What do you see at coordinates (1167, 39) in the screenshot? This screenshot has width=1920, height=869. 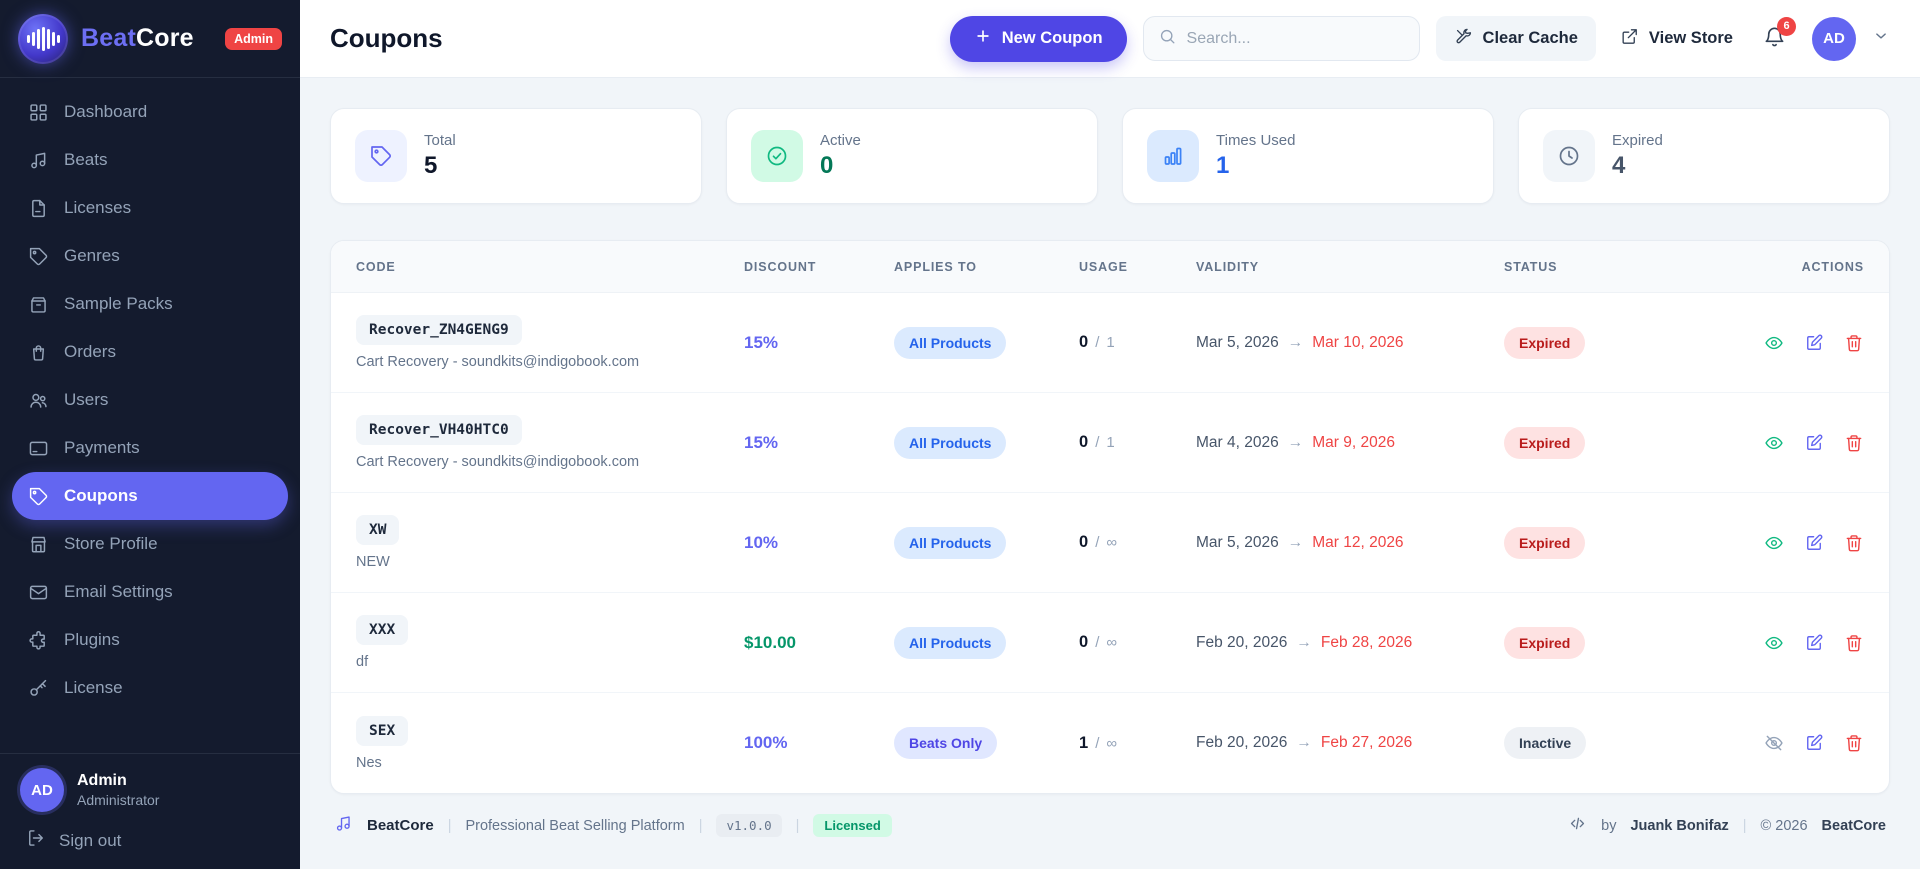 I see `search-icon` at bounding box center [1167, 39].